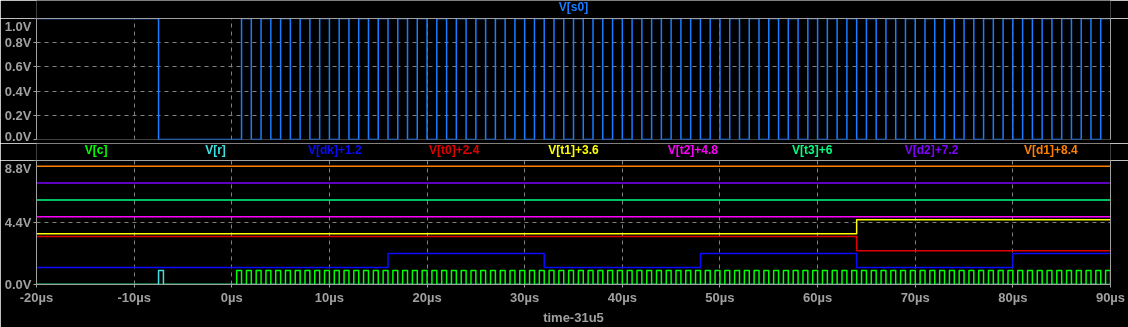 Image resolution: width=1128 pixels, height=327 pixels. What do you see at coordinates (693, 149) in the screenshot?
I see `text: V[t2]+4.8` at bounding box center [693, 149].